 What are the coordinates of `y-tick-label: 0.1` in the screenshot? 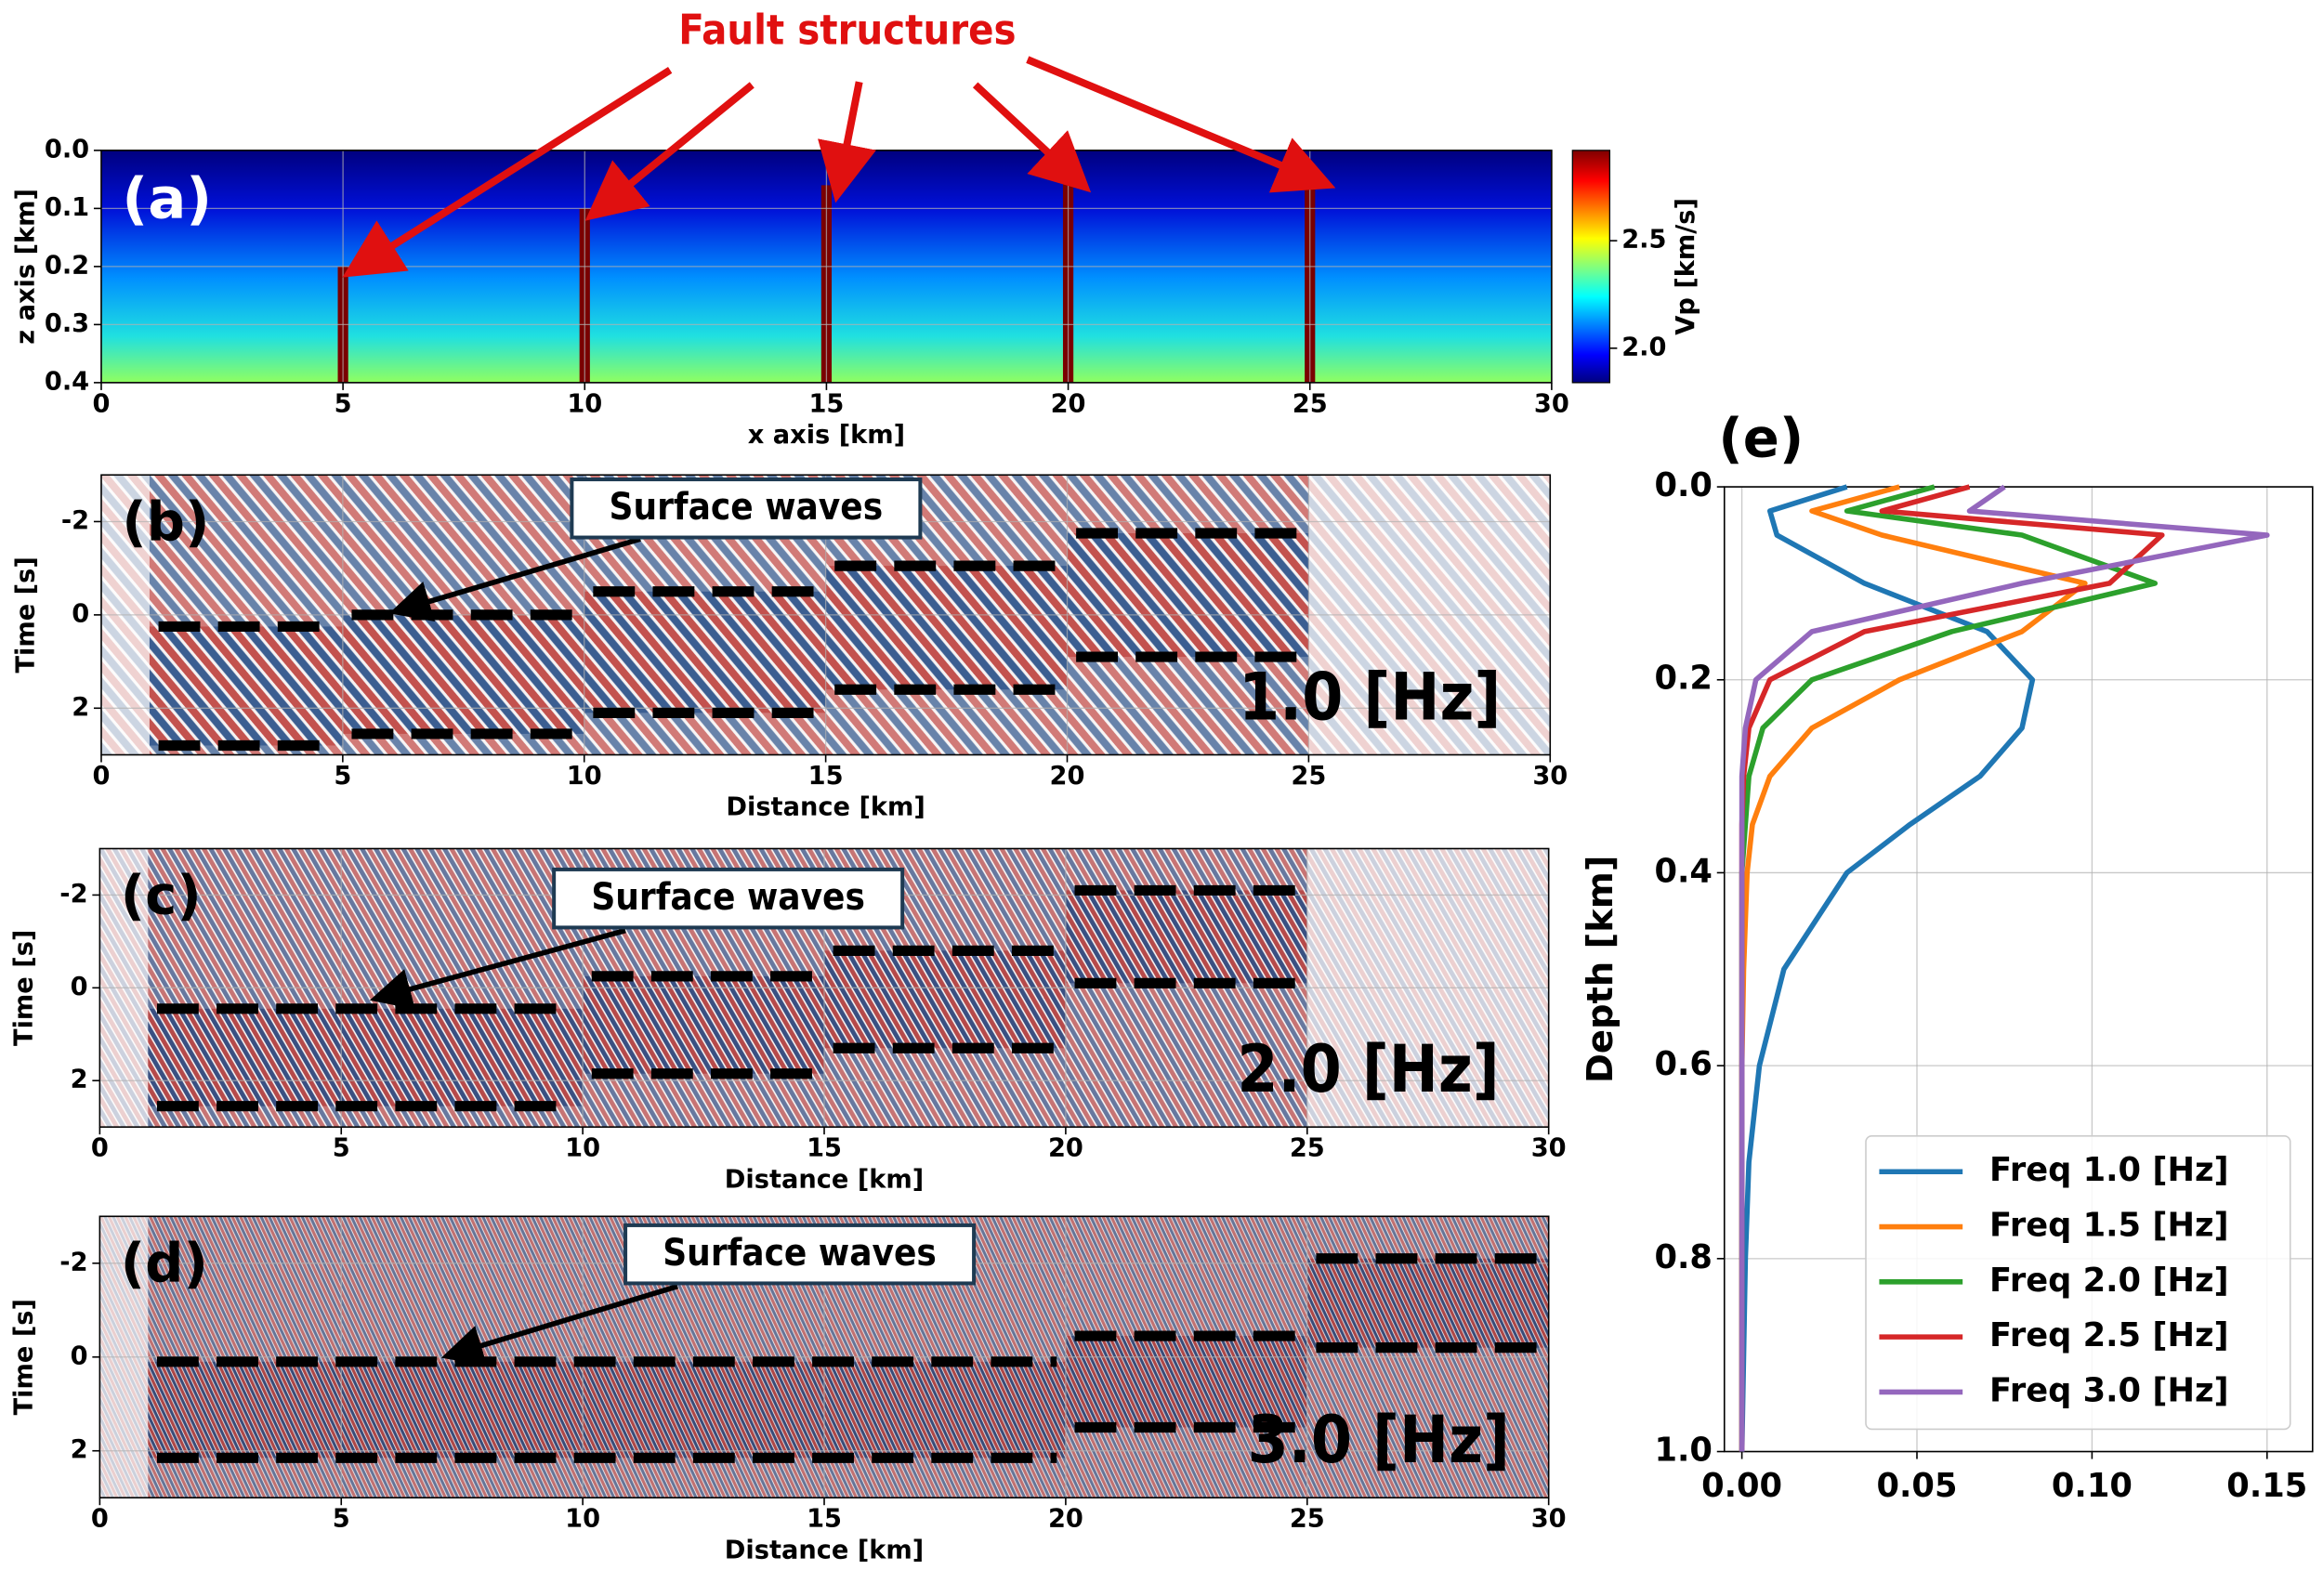 It's located at (67, 208).